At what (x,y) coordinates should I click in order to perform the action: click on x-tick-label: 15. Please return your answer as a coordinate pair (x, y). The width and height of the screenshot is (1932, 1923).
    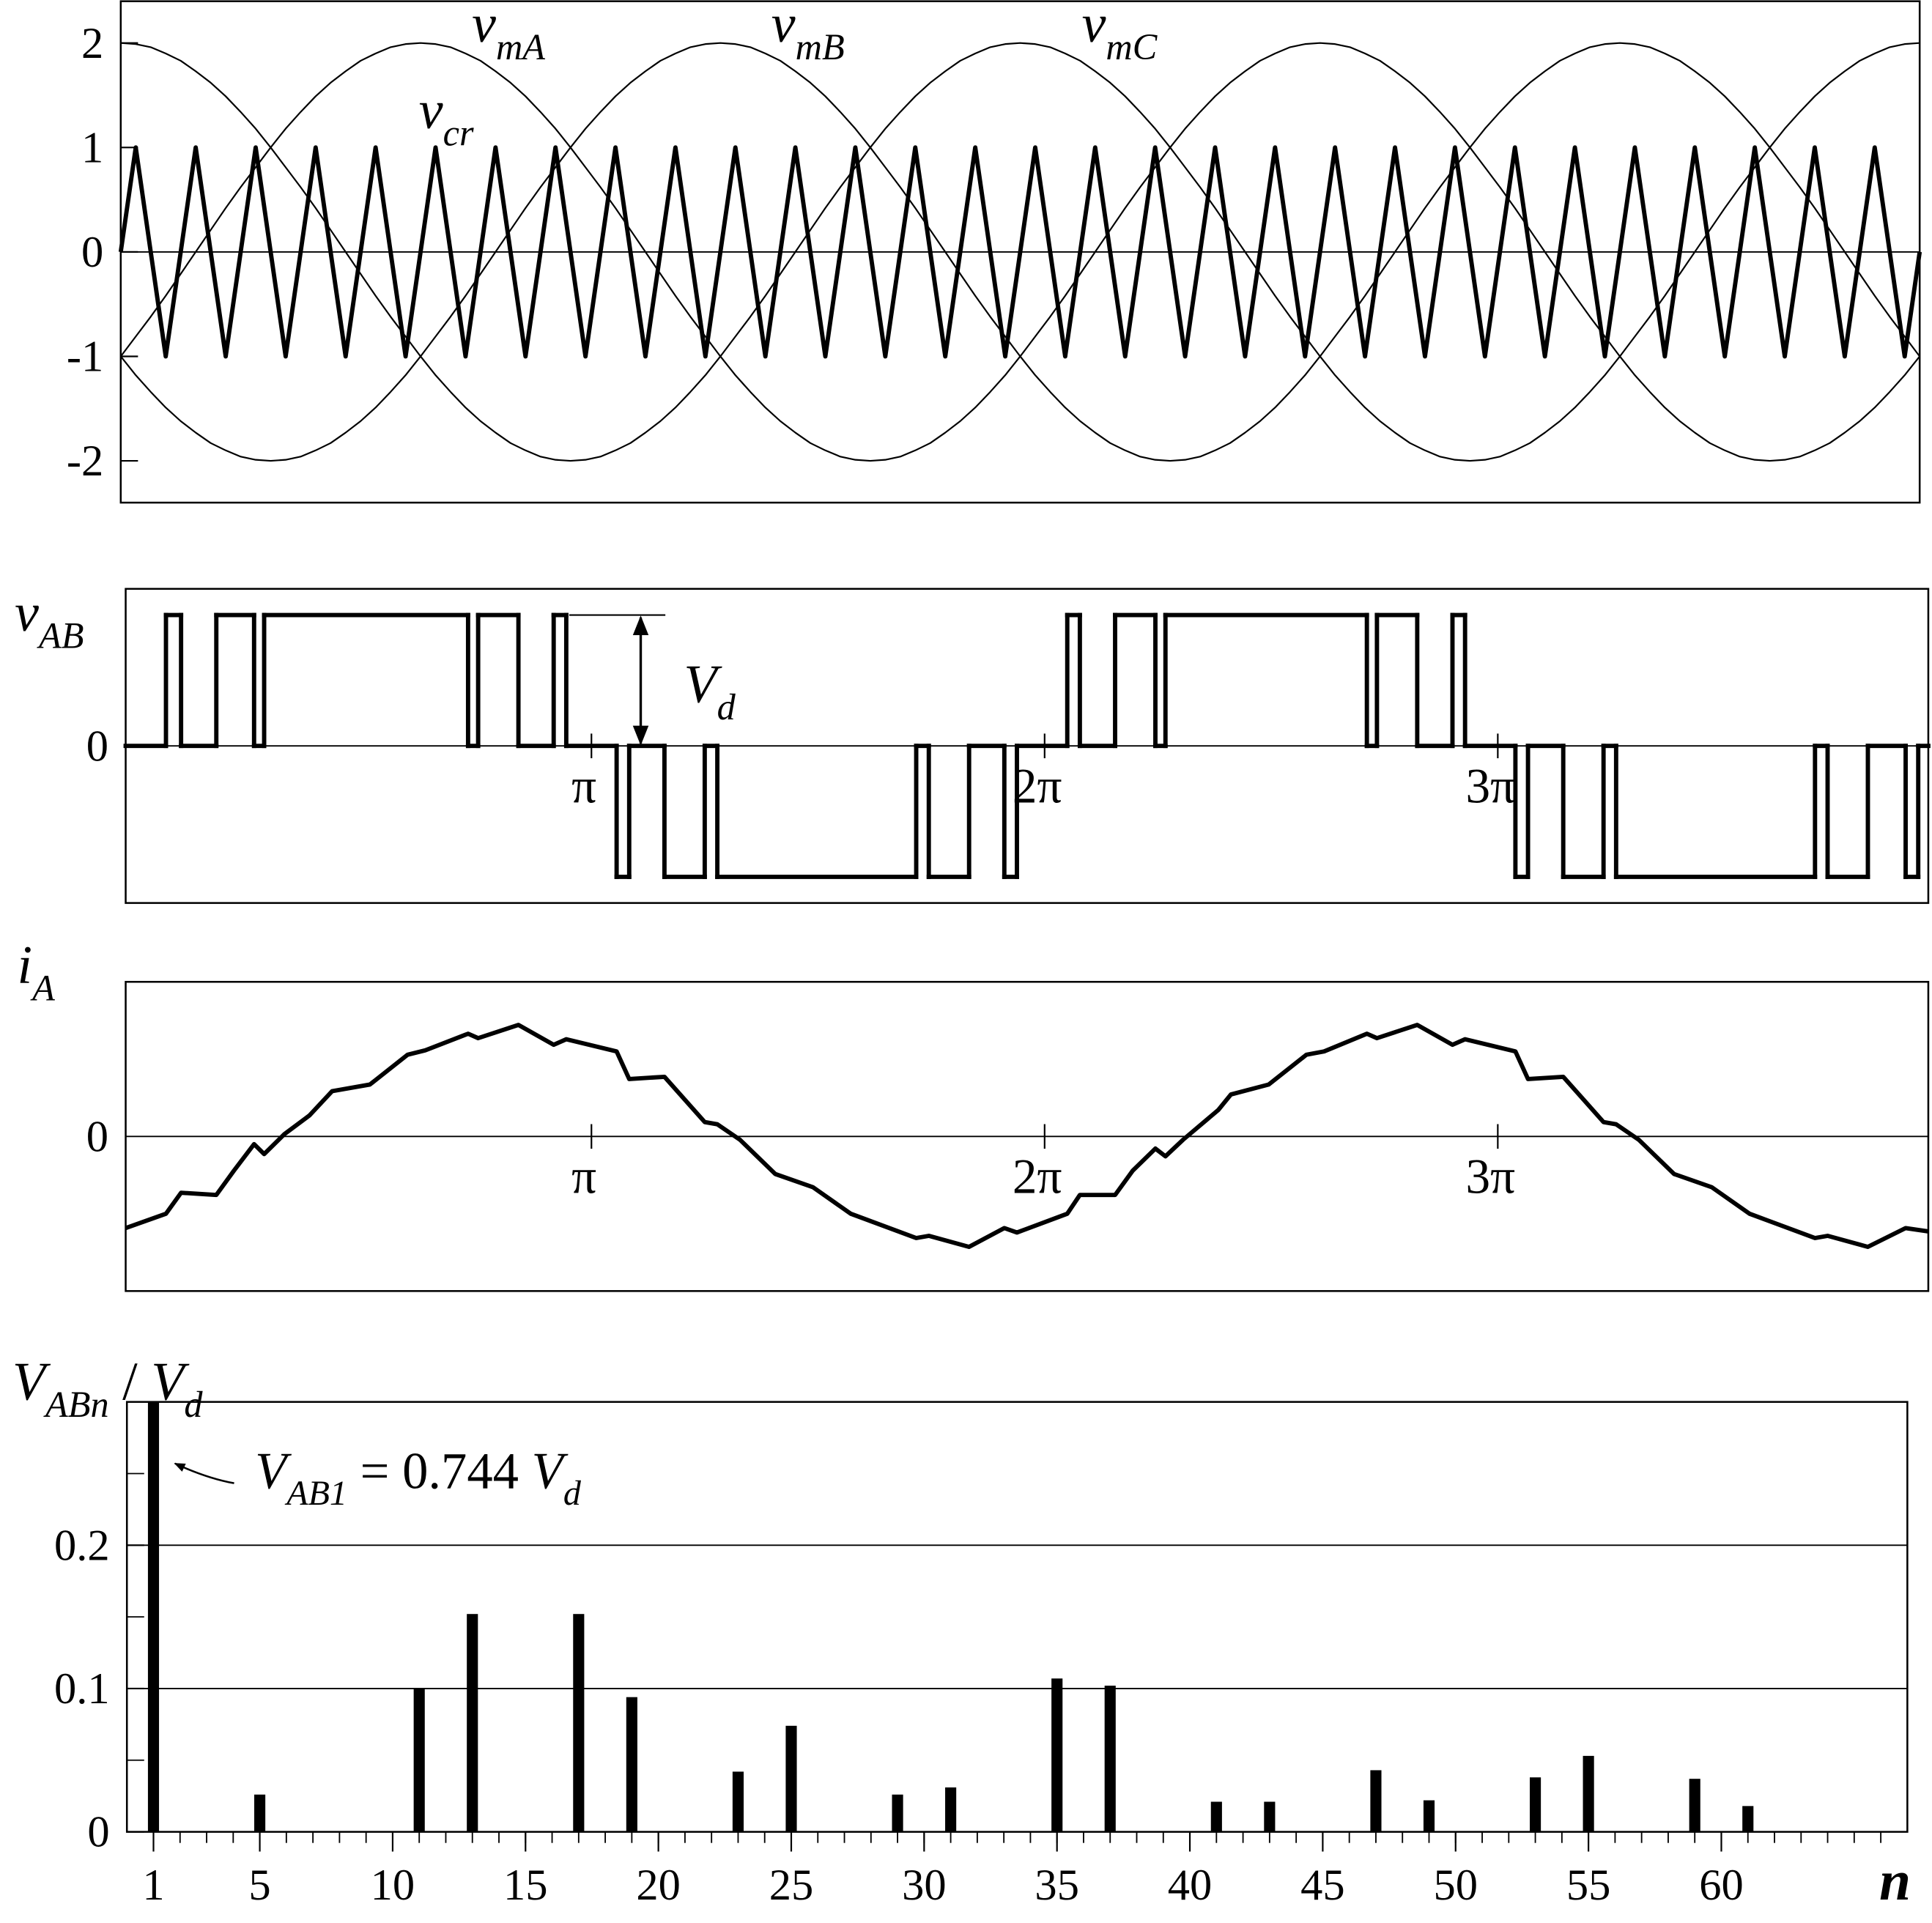
    Looking at the image, I should click on (525, 1886).